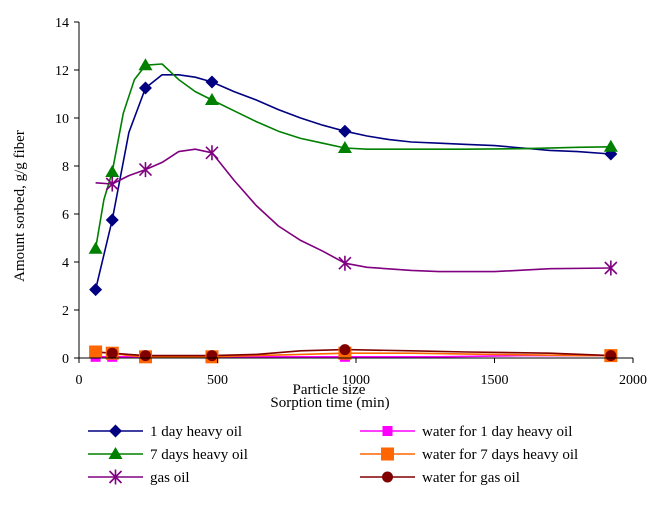 This screenshot has height=506, width=653. What do you see at coordinates (62, 119) in the screenshot?
I see `y-tick-label: 10` at bounding box center [62, 119].